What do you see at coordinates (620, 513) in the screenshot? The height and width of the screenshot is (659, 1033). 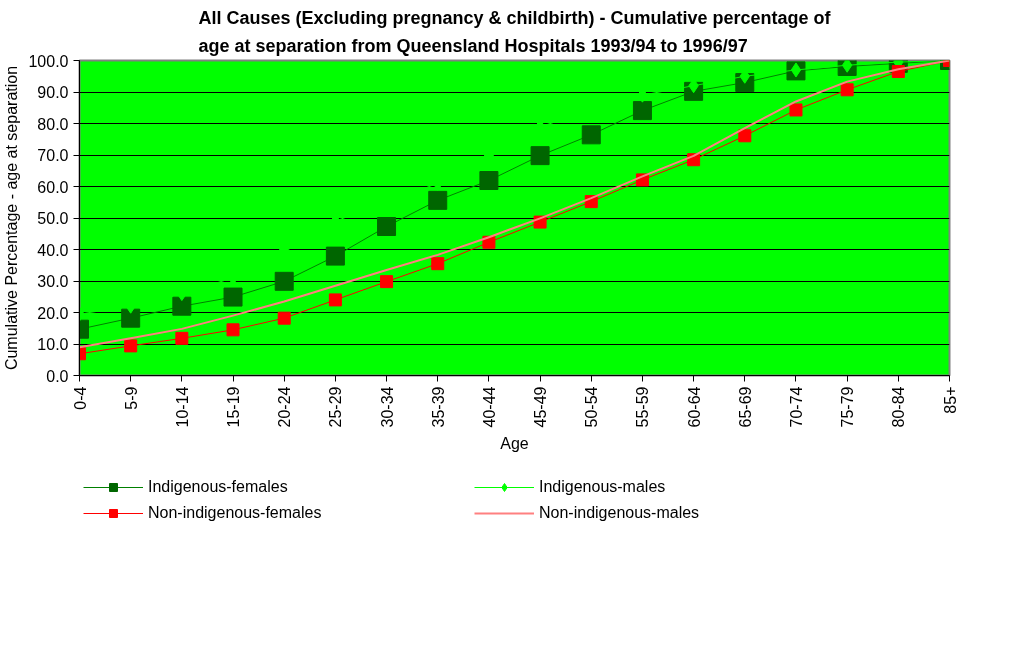 I see `legend-label: Non-indigenous-males` at bounding box center [620, 513].